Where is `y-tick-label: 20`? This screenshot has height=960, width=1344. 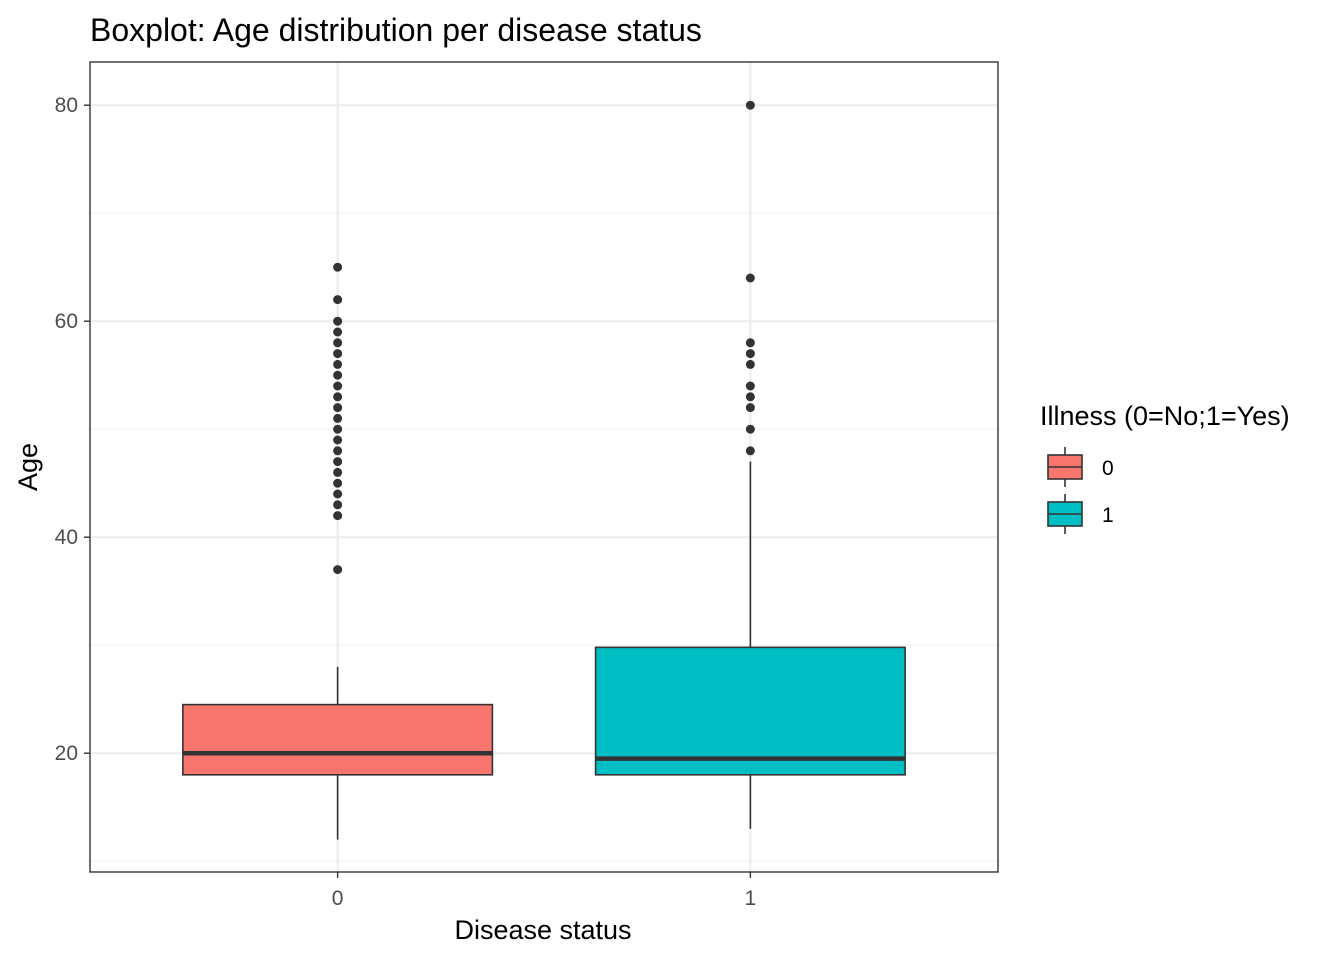 y-tick-label: 20 is located at coordinates (66, 753).